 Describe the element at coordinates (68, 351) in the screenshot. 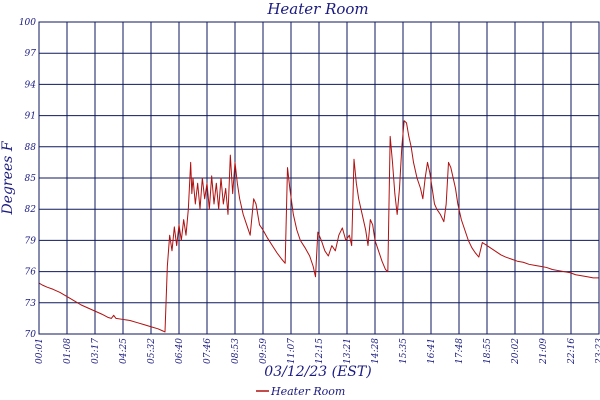

I see `x-tick-label: 01:08` at that location.